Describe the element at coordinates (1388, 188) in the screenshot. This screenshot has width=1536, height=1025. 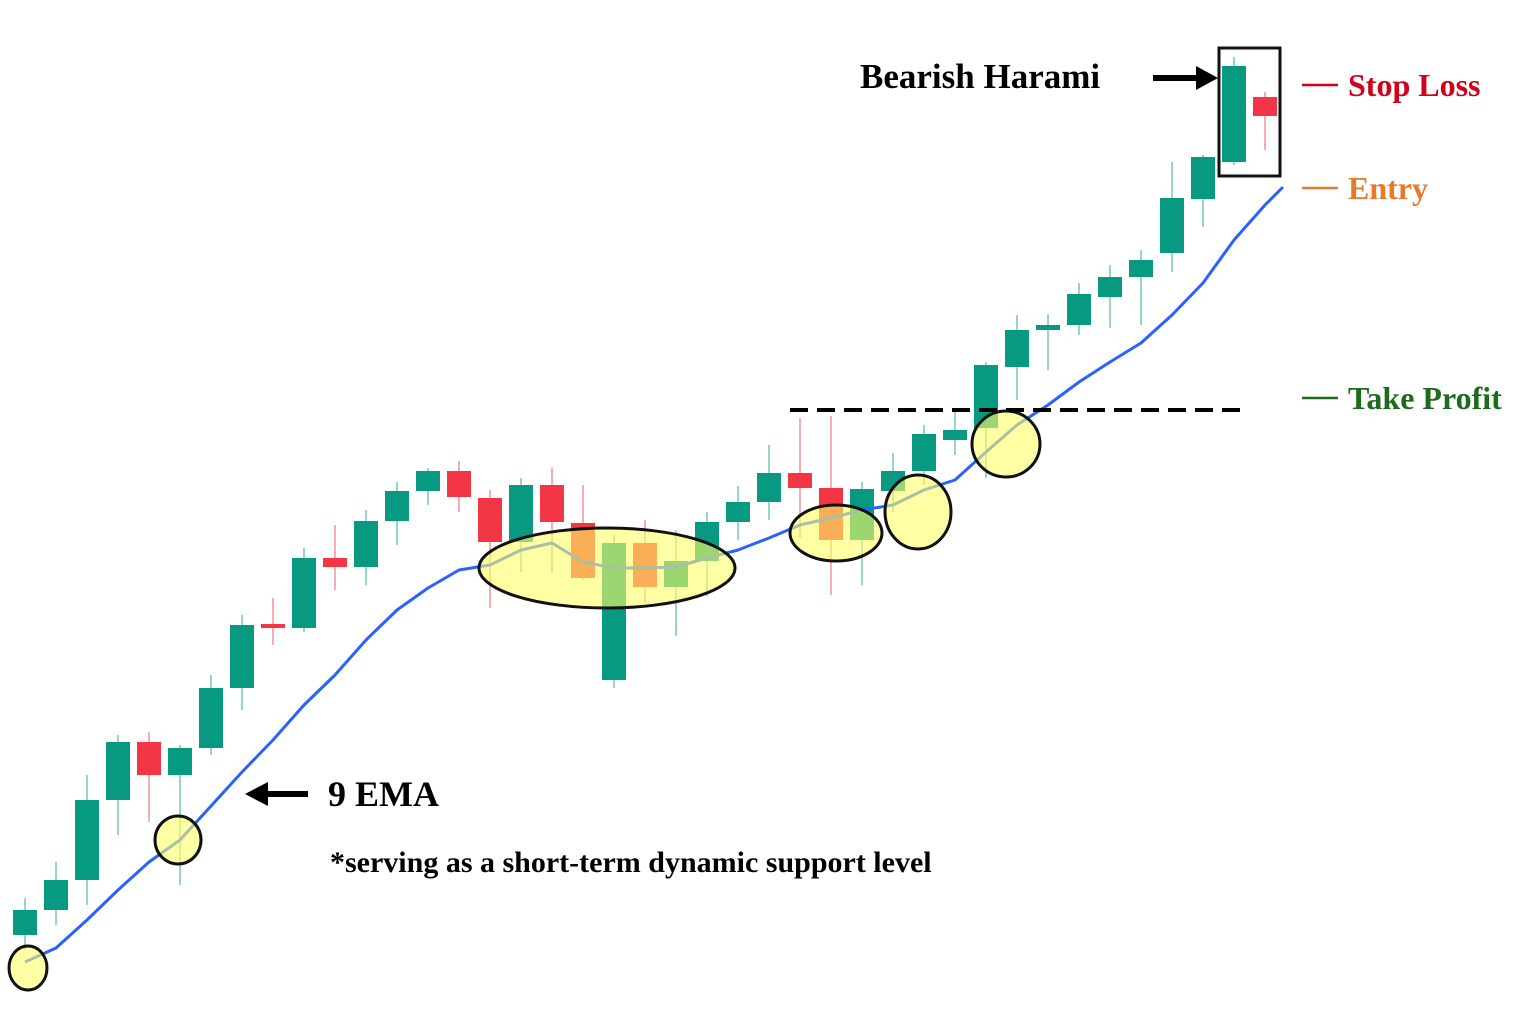
I see `entry-label: Entry` at that location.